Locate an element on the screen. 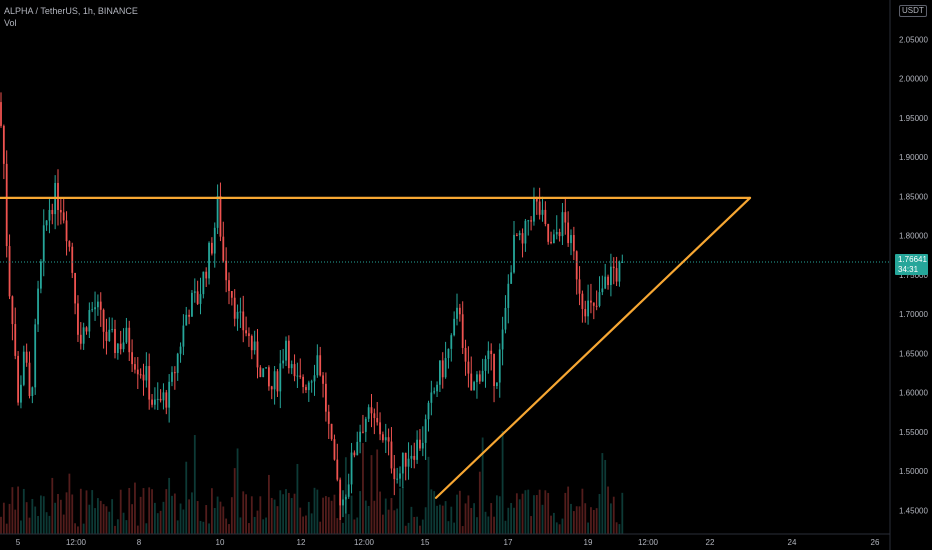  last-price-value: 1.76641 is located at coordinates (912, 259).